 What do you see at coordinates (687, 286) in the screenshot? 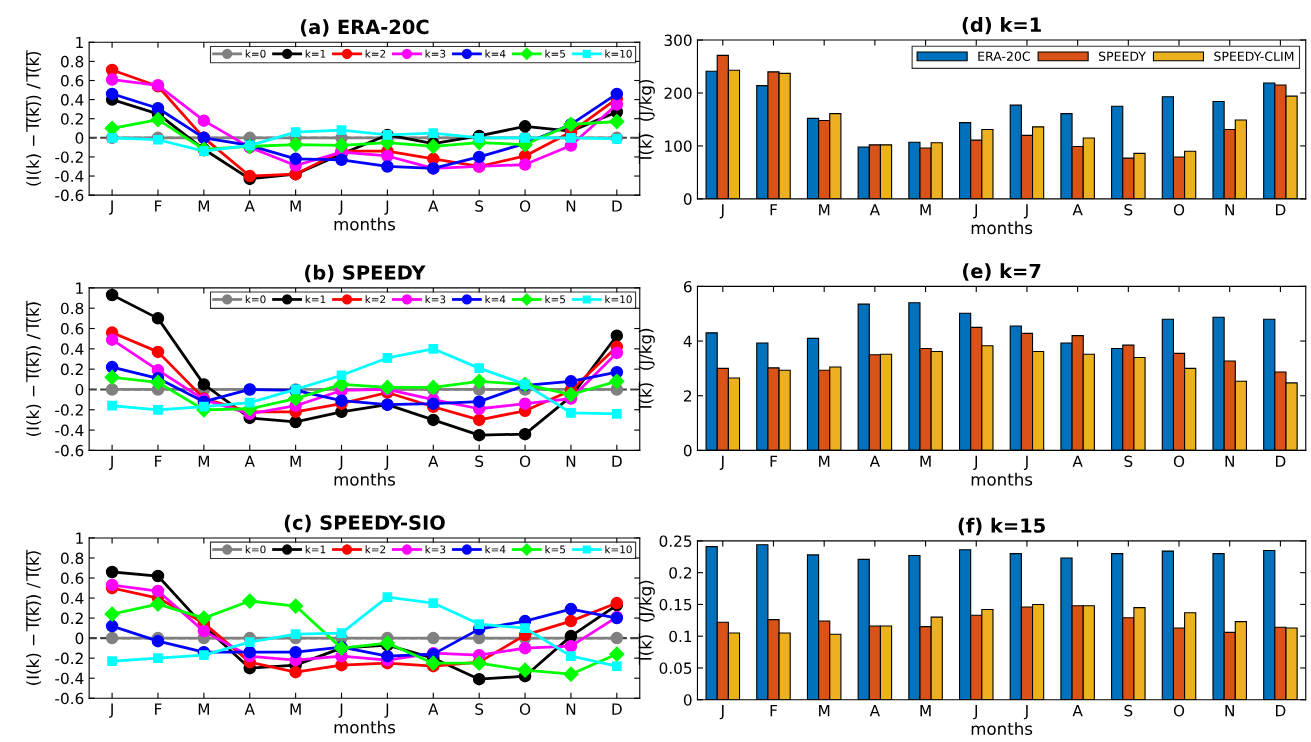
I see `y-tick-label: 6` at bounding box center [687, 286].